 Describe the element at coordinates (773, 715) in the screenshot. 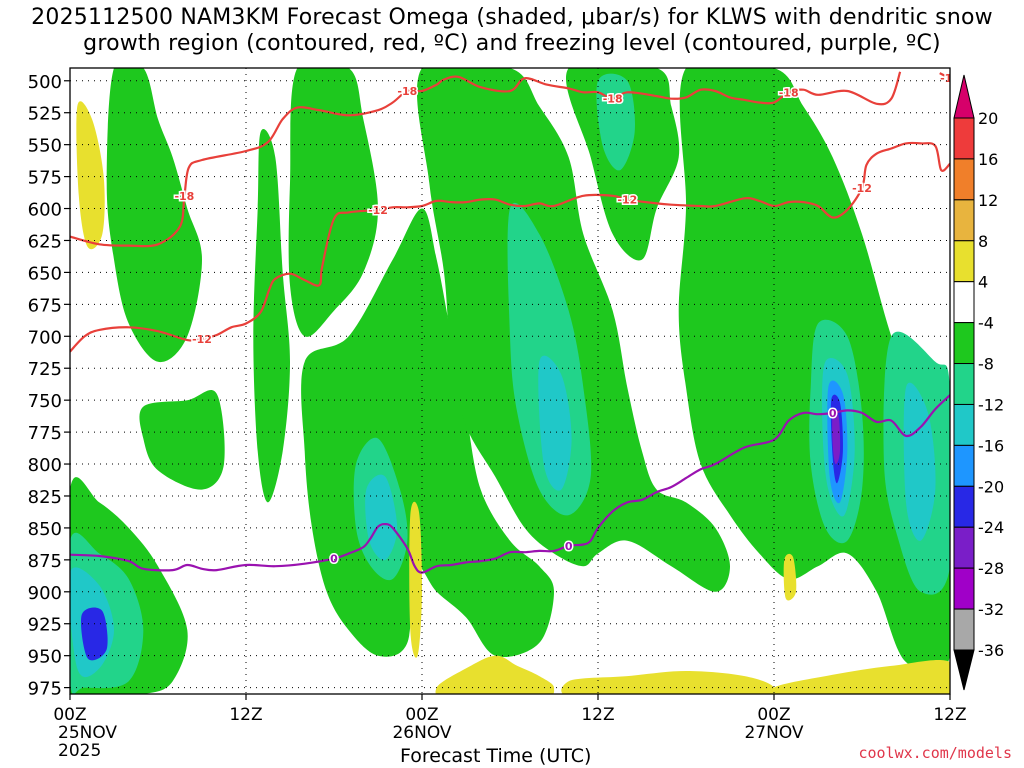

I see `x-tick-label-48-0: 00Z` at that location.